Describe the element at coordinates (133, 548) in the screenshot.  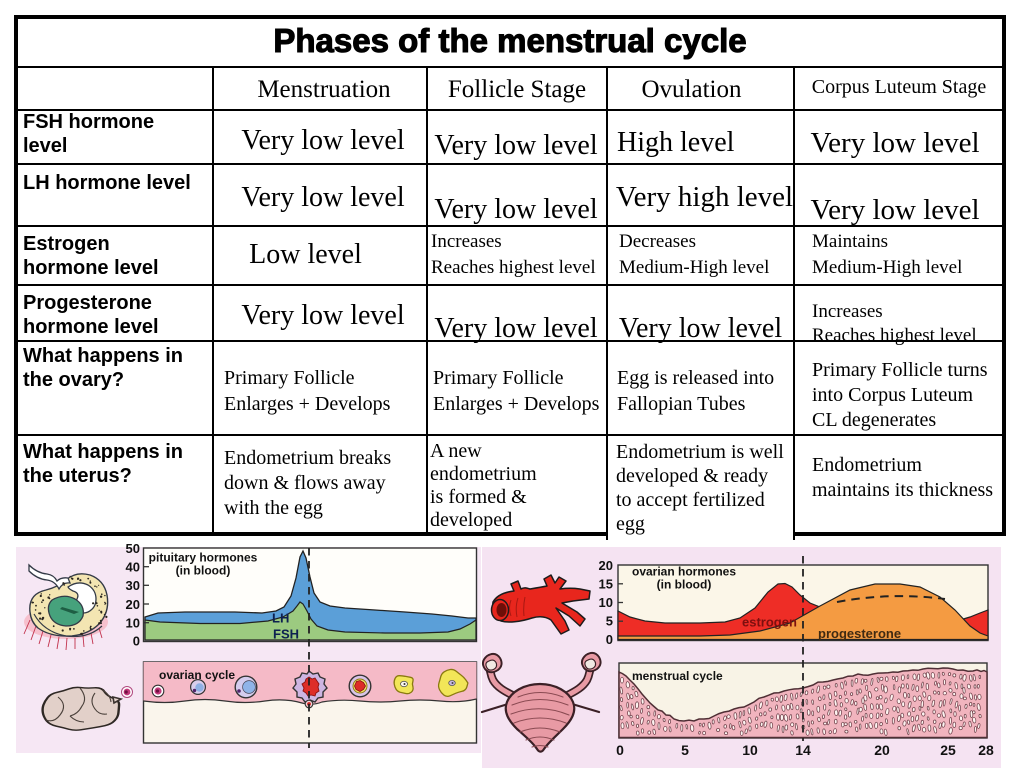
I see `svg-text: 50` at that location.